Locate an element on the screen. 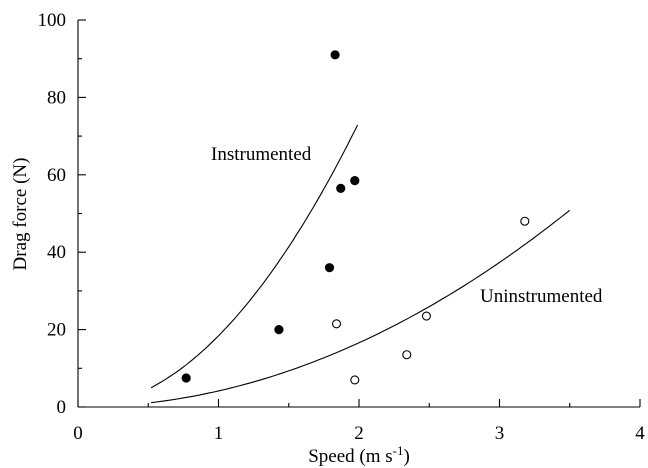 Image resolution: width=648 pixels, height=468 pixels. x-tick-label: 0 is located at coordinates (78, 433).